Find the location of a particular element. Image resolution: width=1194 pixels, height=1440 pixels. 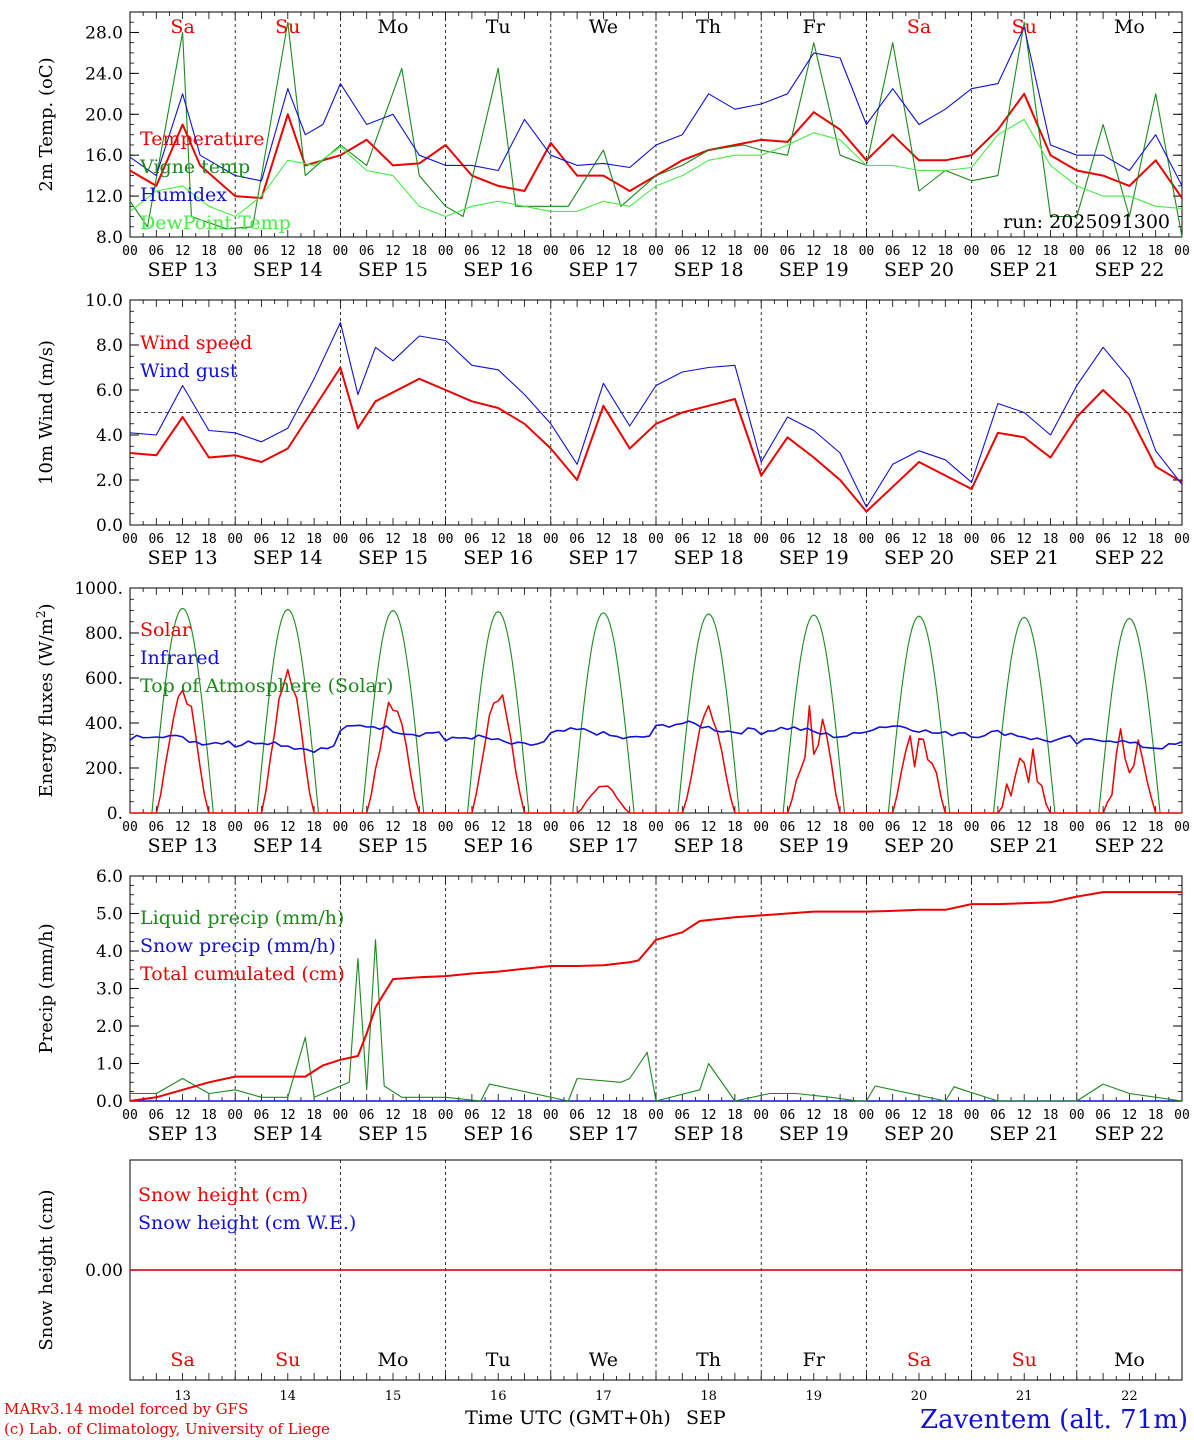

y-tick-label: 400. is located at coordinates (104, 724).